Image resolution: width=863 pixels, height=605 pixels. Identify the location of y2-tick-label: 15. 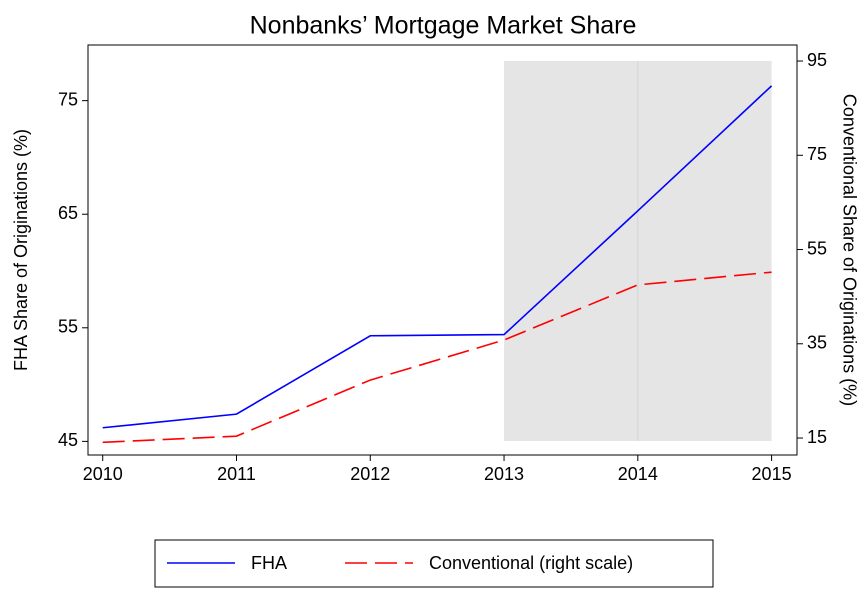
(817, 437).